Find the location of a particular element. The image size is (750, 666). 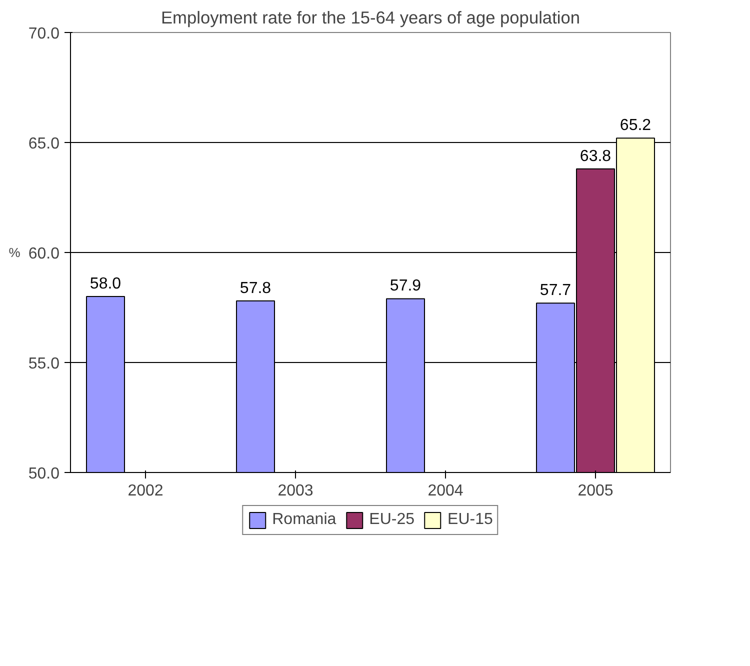

chart-title: Employment rate for the 15-64 years of age population is located at coordinates (370, 18).